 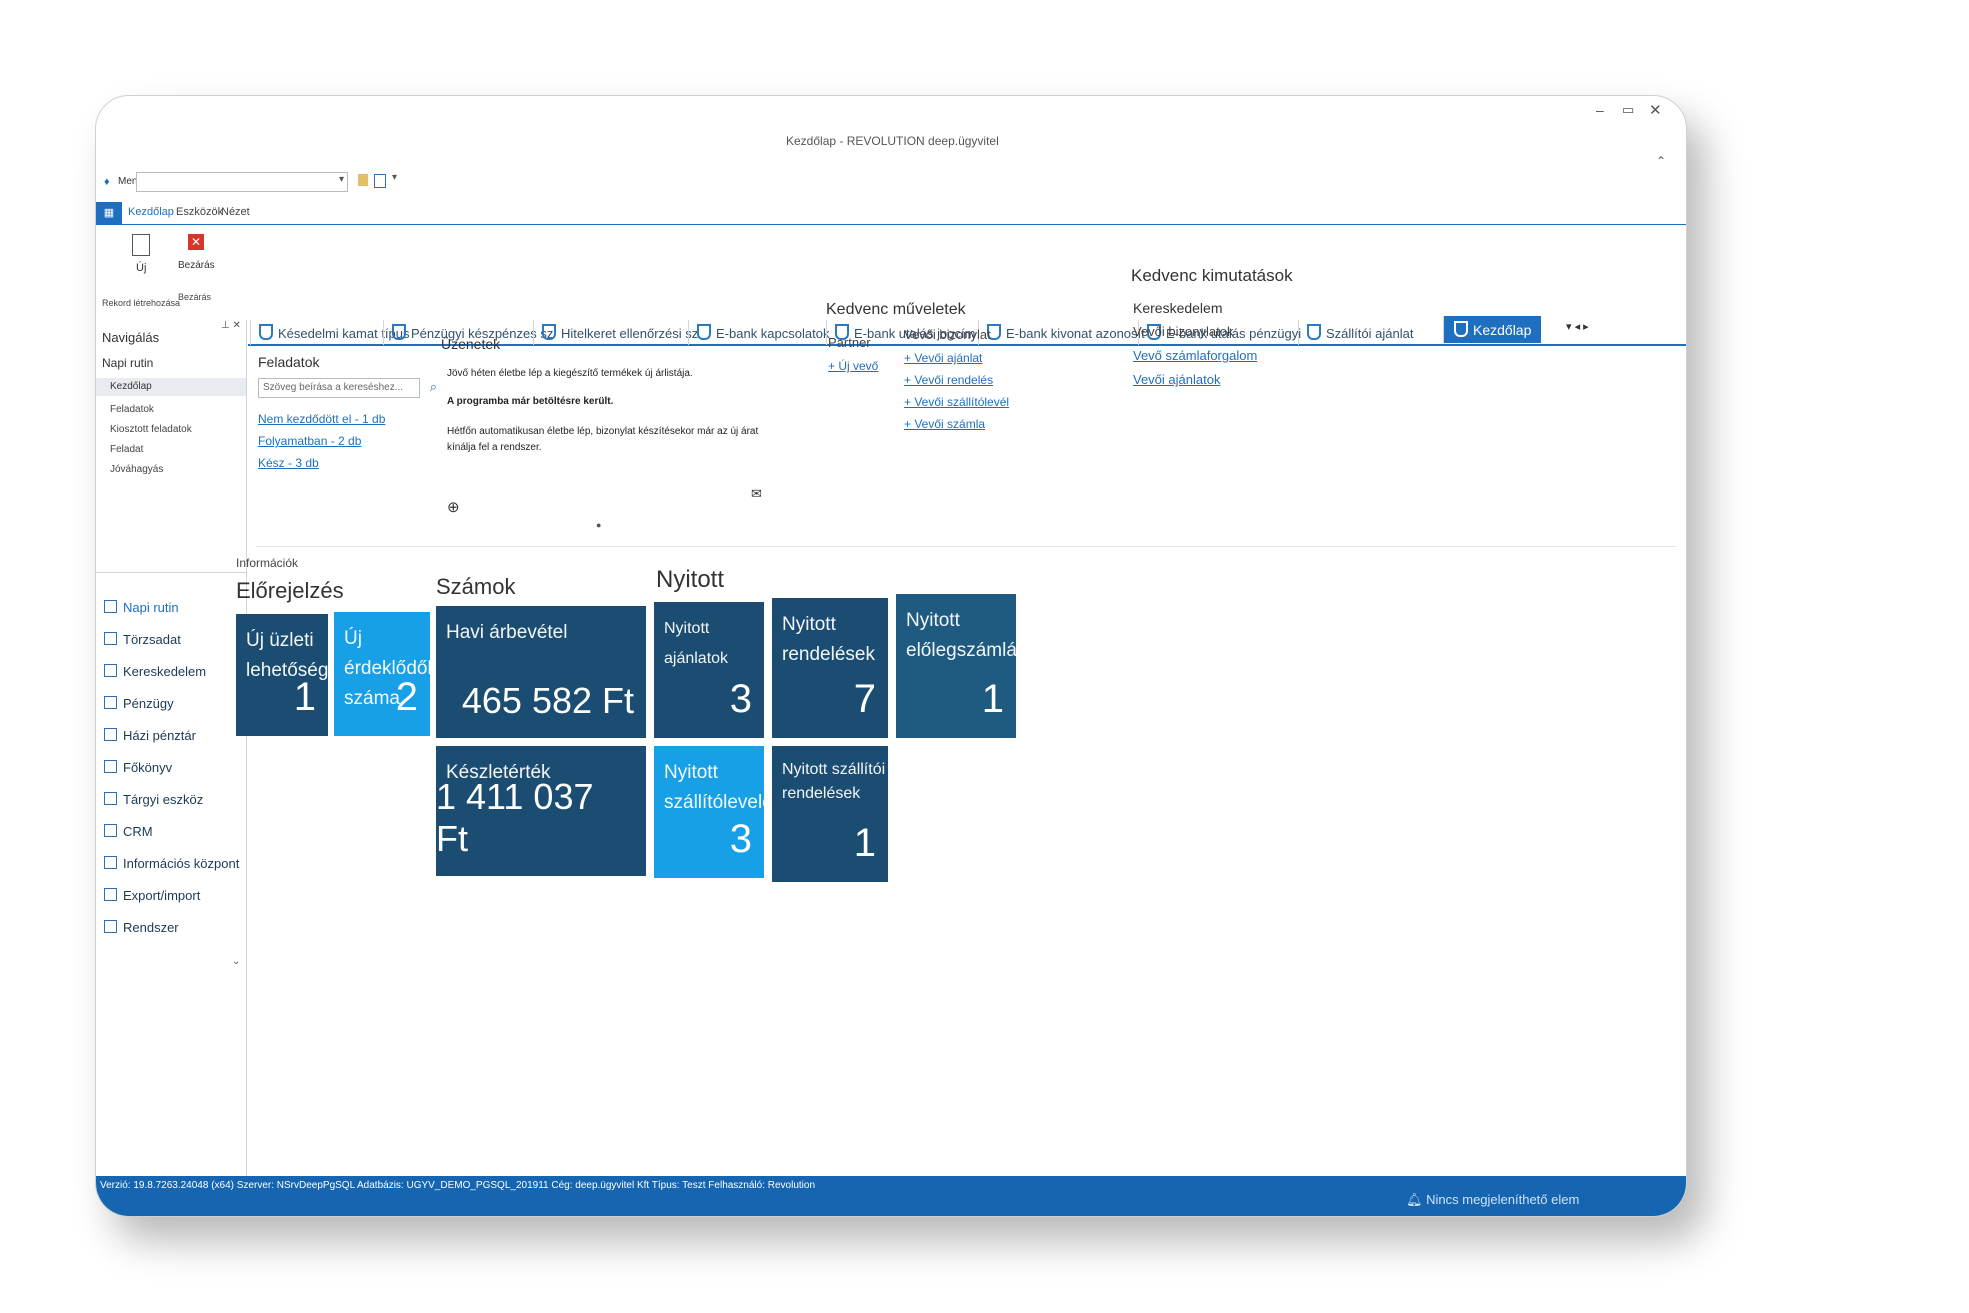 What do you see at coordinates (541, 672) in the screenshot?
I see `tile-monthly-revenue: Havi árbevétel 465 582 Ft` at bounding box center [541, 672].